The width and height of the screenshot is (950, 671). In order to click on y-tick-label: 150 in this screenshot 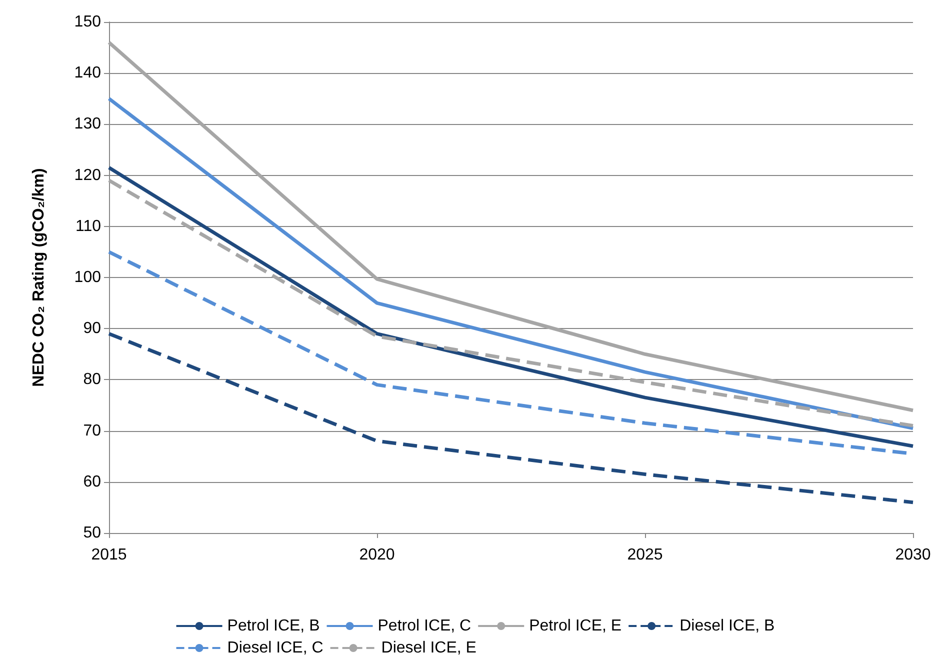, I will do `click(88, 22)`.